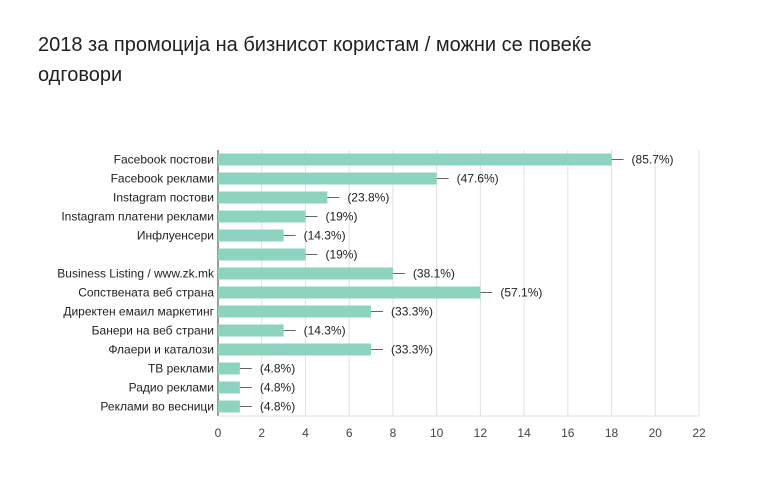  What do you see at coordinates (653, 160) in the screenshot?
I see `data-label: (85.7%)` at bounding box center [653, 160].